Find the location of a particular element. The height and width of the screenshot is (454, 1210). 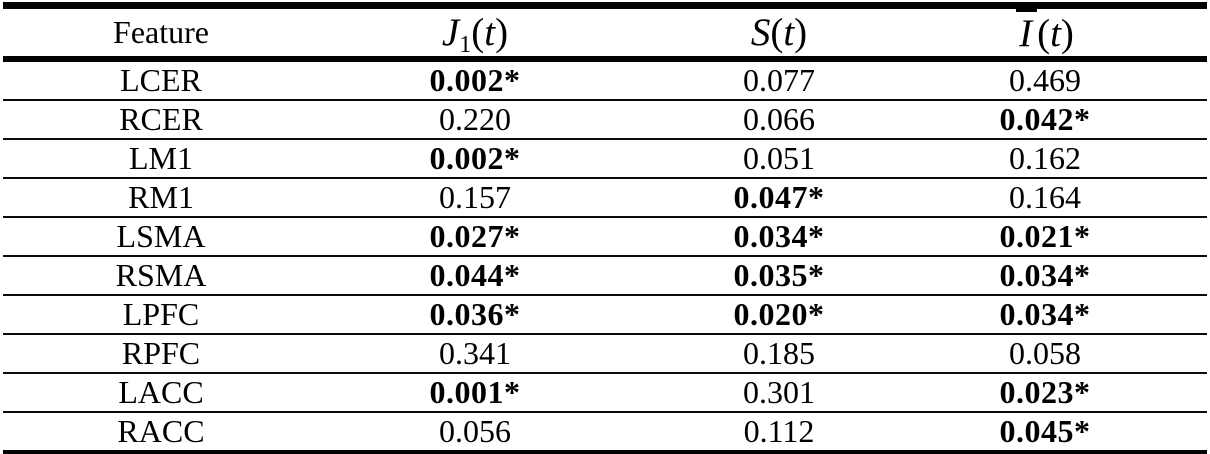

table-row: RPFC 0.341 0.185 0.058 is located at coordinates (605, 353).